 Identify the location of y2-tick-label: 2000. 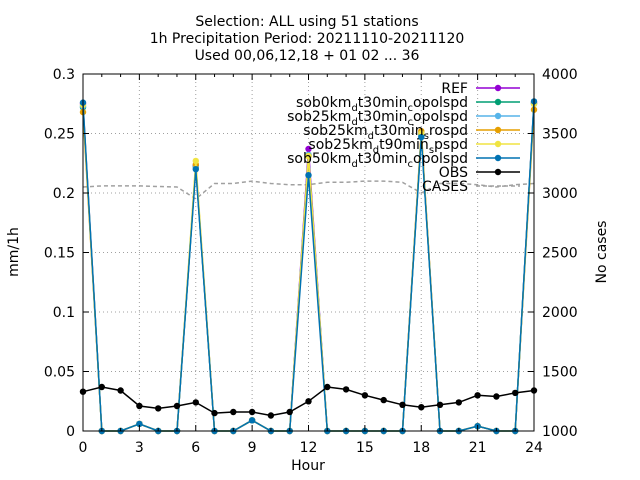
(560, 313).